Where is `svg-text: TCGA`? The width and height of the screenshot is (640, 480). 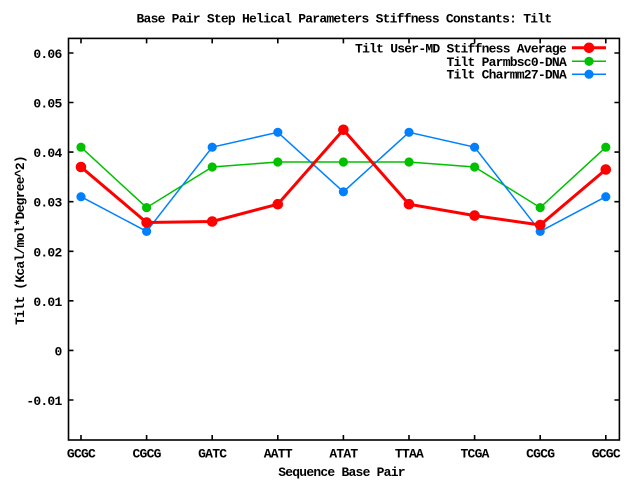
svg-text: TCGA is located at coordinates (475, 454).